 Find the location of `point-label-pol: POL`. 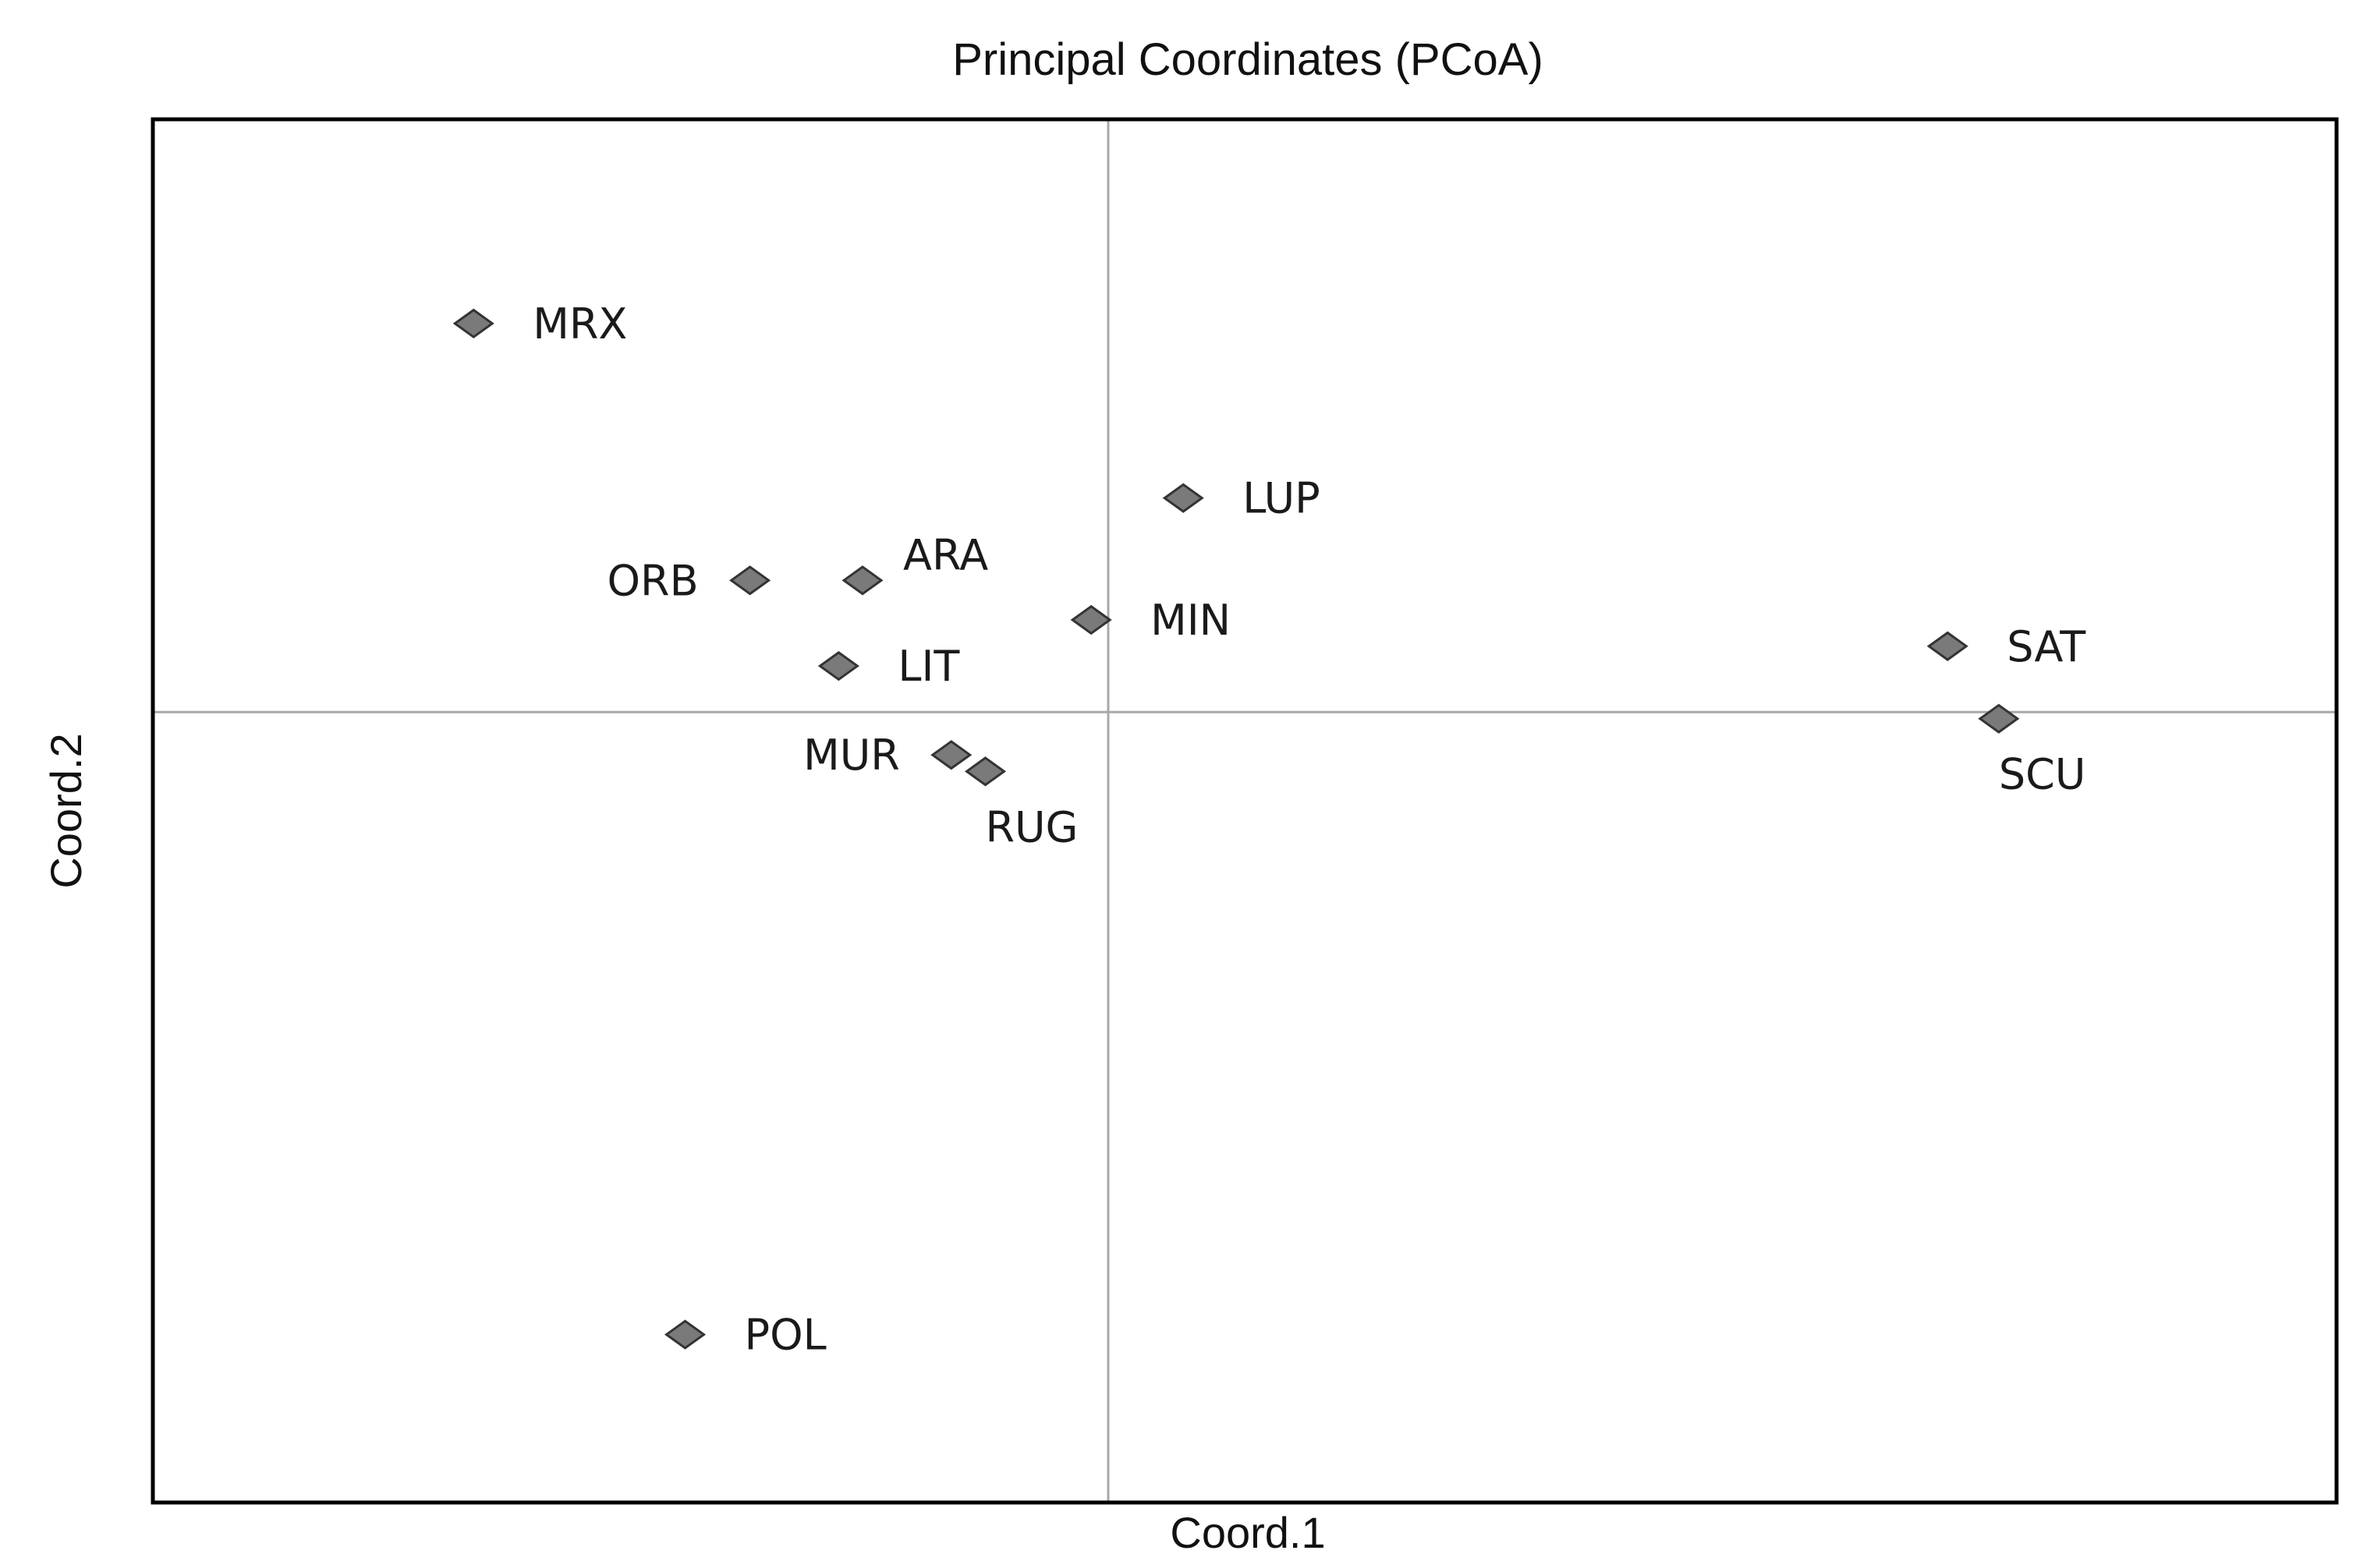

point-label-pol: POL is located at coordinates (786, 1335).